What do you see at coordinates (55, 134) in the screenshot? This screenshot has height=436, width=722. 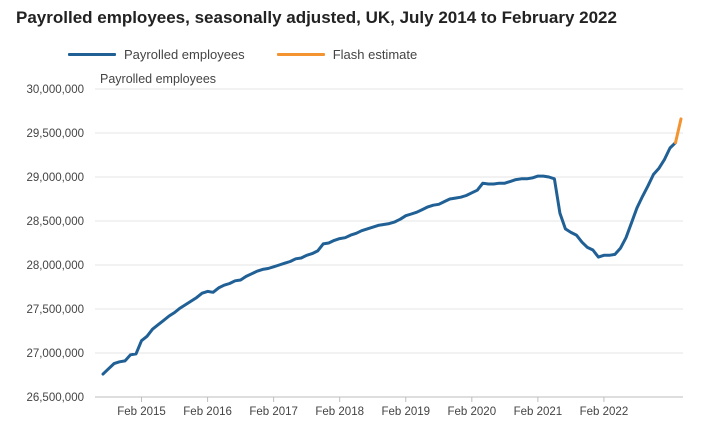 I see `y-tick-label: 29,500,000` at bounding box center [55, 134].